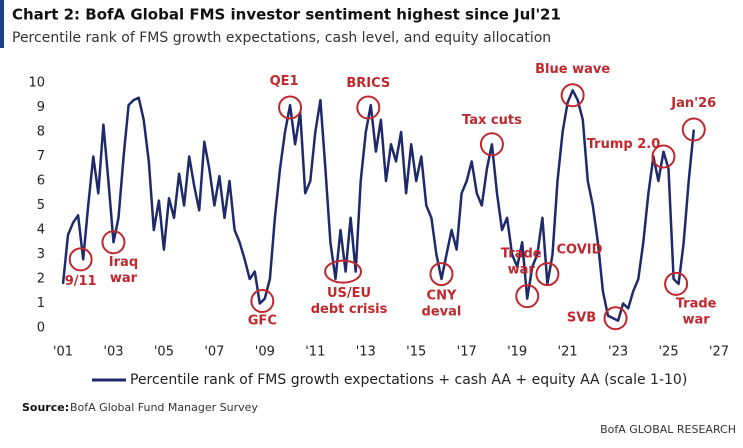 Image resolution: width=743 pixels, height=448 pixels. Describe the element at coordinates (41, 254) in the screenshot. I see `y-tick-label: 3` at that location.